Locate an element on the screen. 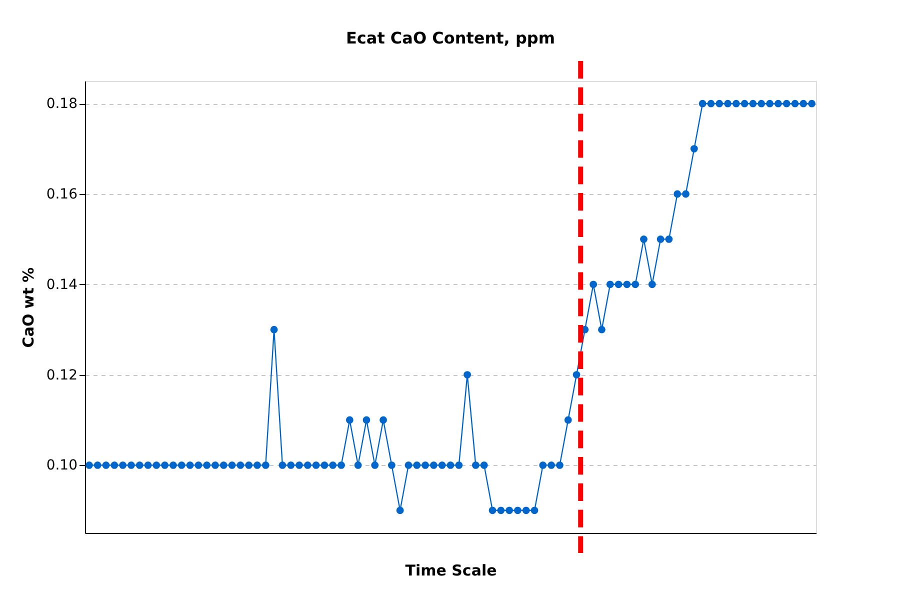 The image size is (911, 614). y-tick-label: 0.12 is located at coordinates (62, 375).